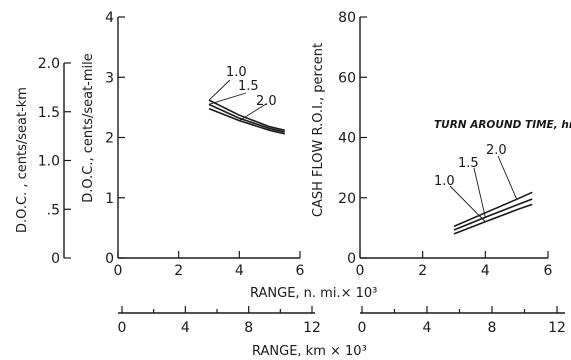 The image size is (571, 360). What do you see at coordinates (178, 271) in the screenshot?
I see `doc-x-tick-label: 2` at bounding box center [178, 271].